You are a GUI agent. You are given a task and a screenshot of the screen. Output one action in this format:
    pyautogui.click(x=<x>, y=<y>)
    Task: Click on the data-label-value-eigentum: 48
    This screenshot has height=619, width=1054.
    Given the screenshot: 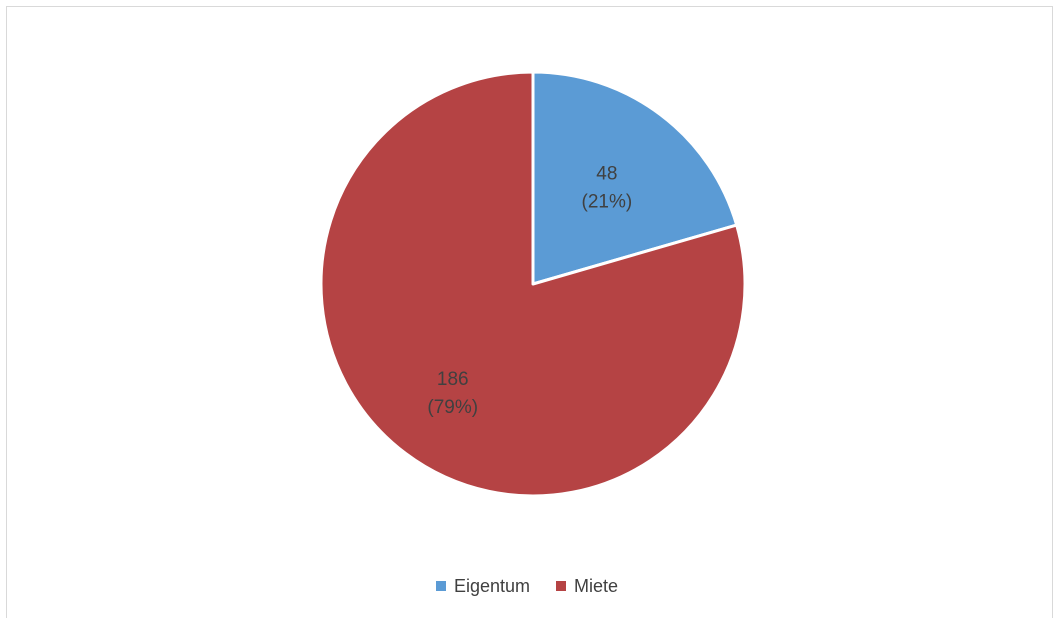 What is the action you would take?
    pyautogui.click(x=606, y=174)
    